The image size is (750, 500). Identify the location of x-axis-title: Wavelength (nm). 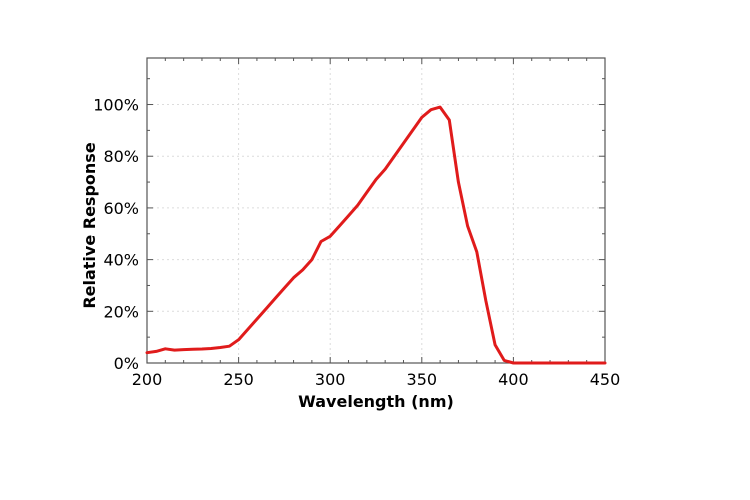
(376, 401).